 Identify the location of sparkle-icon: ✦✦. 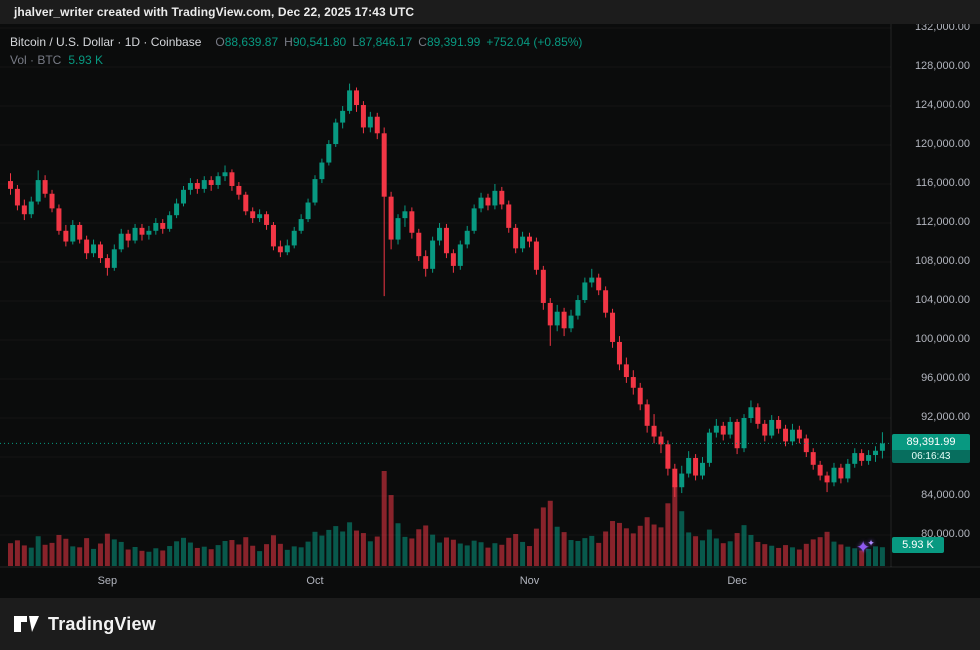
(865, 547).